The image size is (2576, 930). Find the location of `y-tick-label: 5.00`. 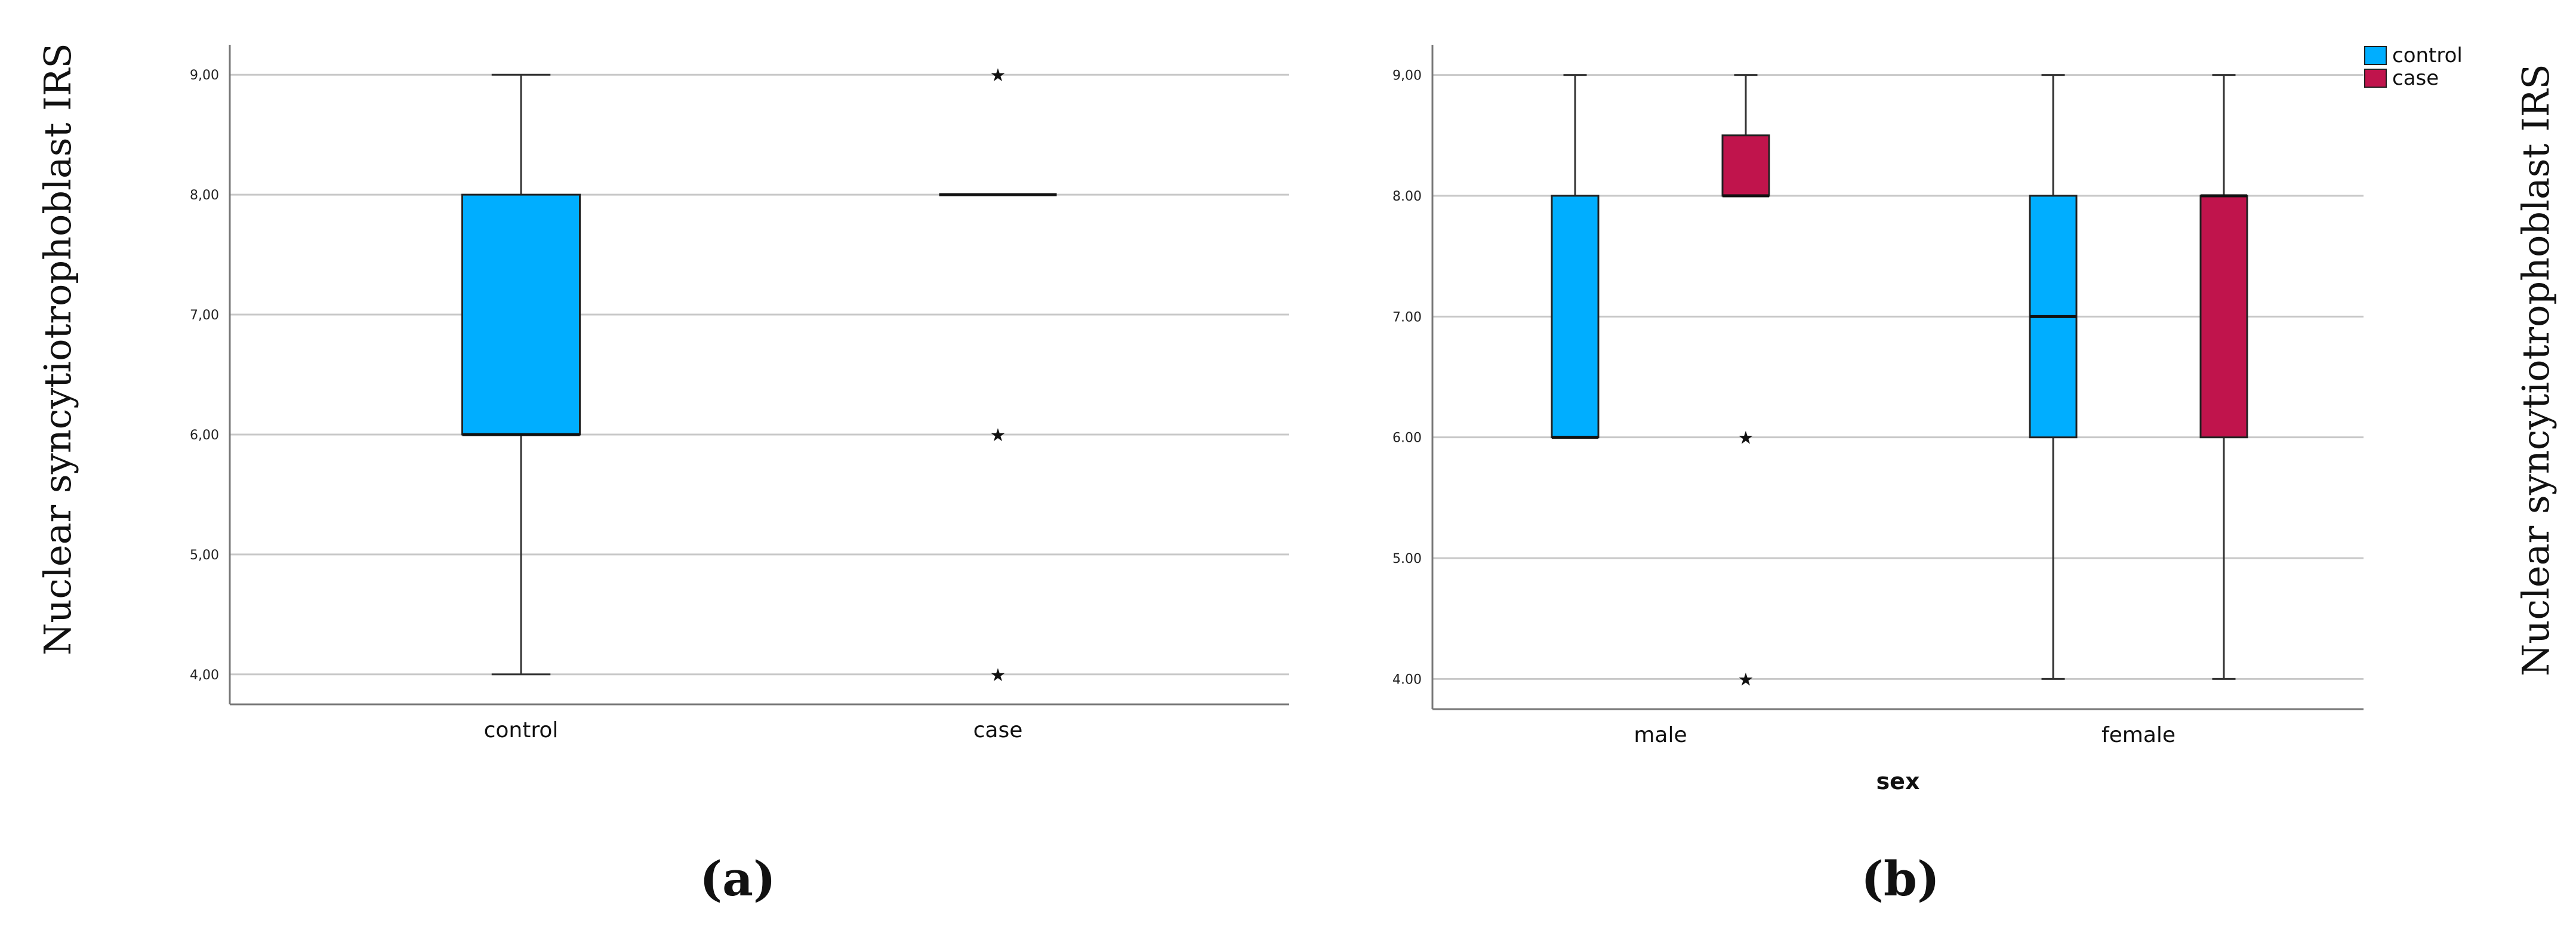

y-tick-label: 5.00 is located at coordinates (1407, 559).